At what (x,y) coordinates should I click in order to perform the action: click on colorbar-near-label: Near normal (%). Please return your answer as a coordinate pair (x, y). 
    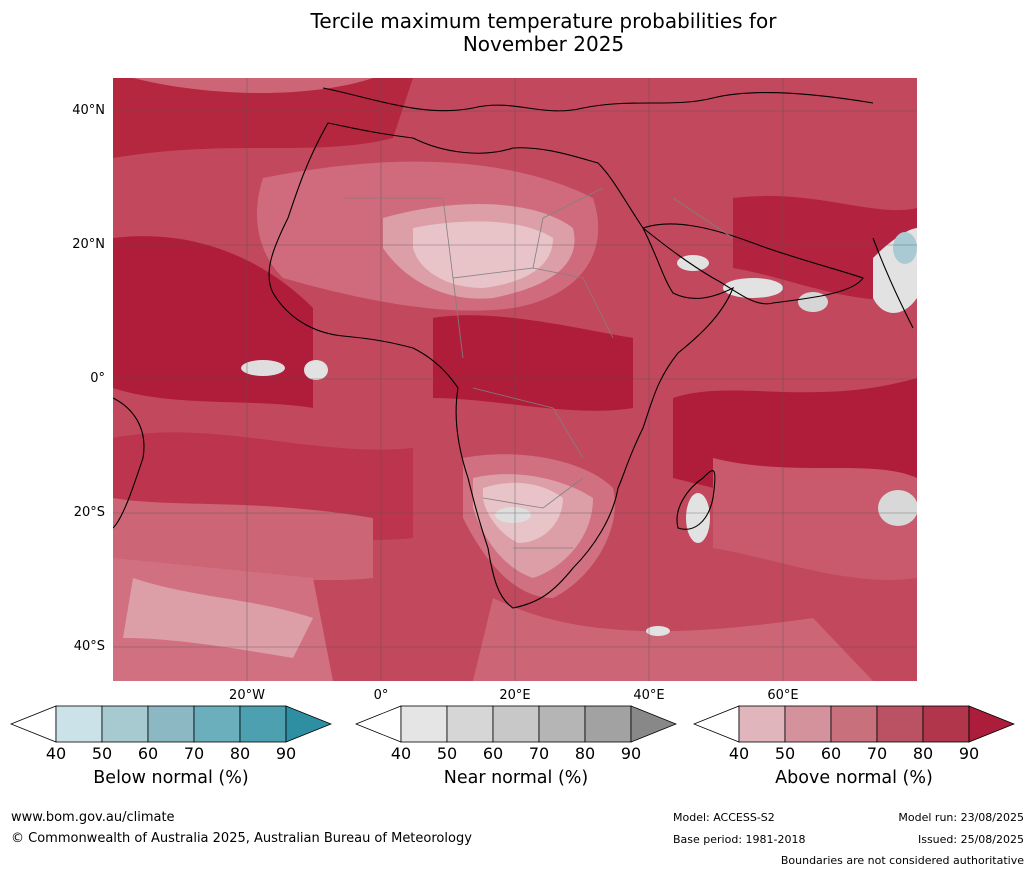
    Looking at the image, I should click on (516, 778).